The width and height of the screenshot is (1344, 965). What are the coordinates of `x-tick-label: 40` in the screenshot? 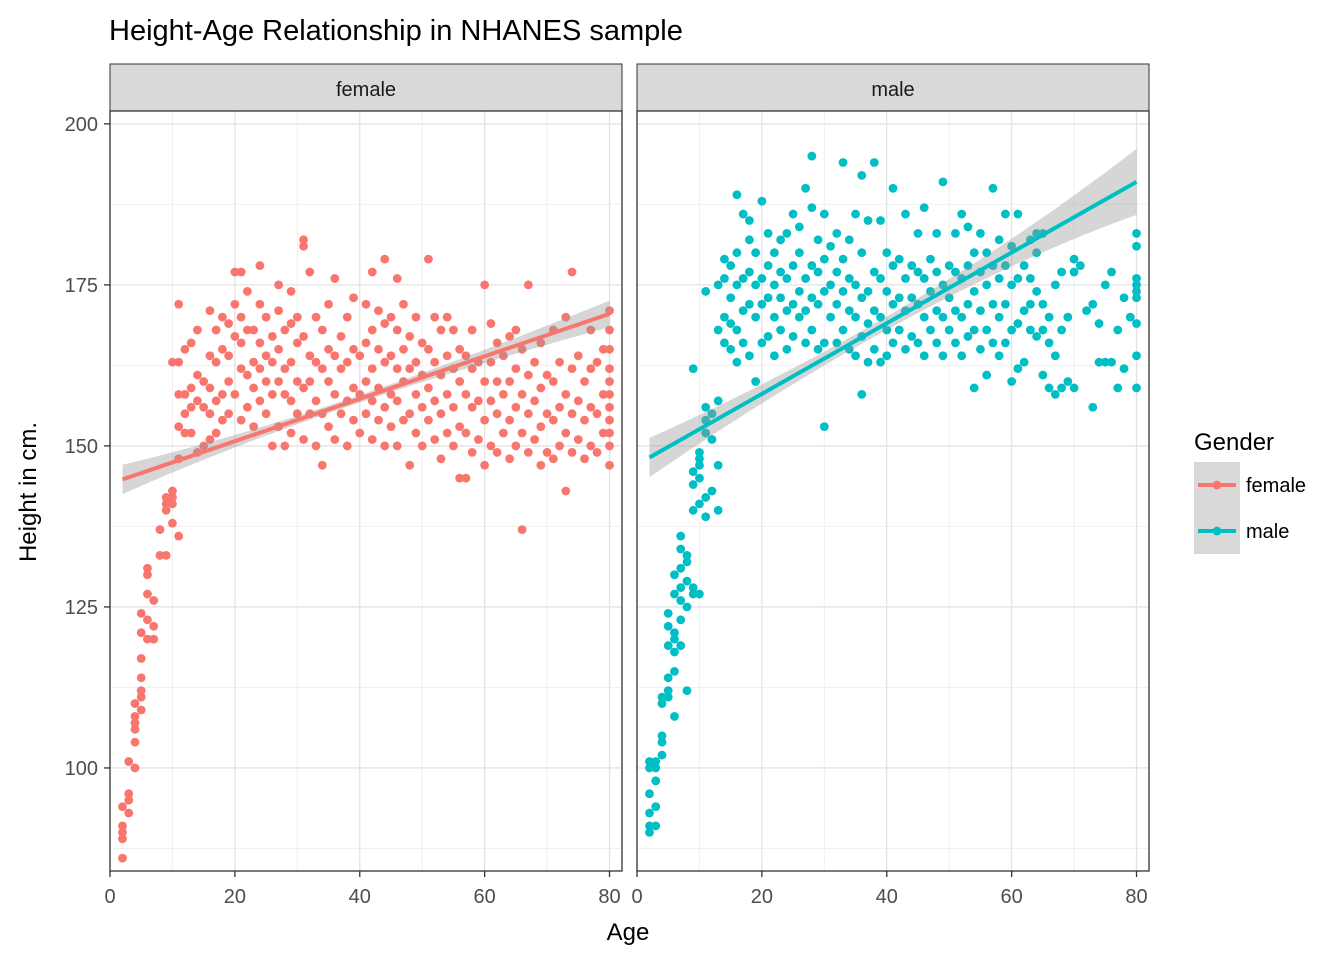 It's located at (360, 897).